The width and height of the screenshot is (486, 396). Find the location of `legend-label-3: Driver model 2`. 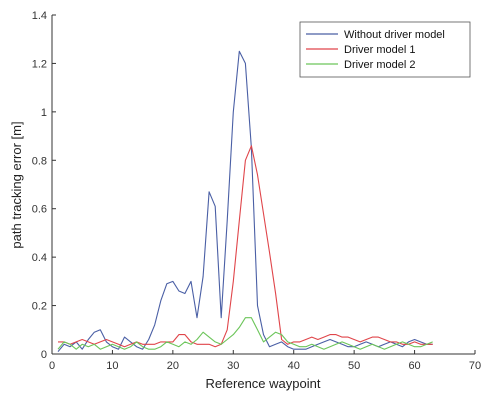

legend-label-3: Driver model 2 is located at coordinates (380, 65).